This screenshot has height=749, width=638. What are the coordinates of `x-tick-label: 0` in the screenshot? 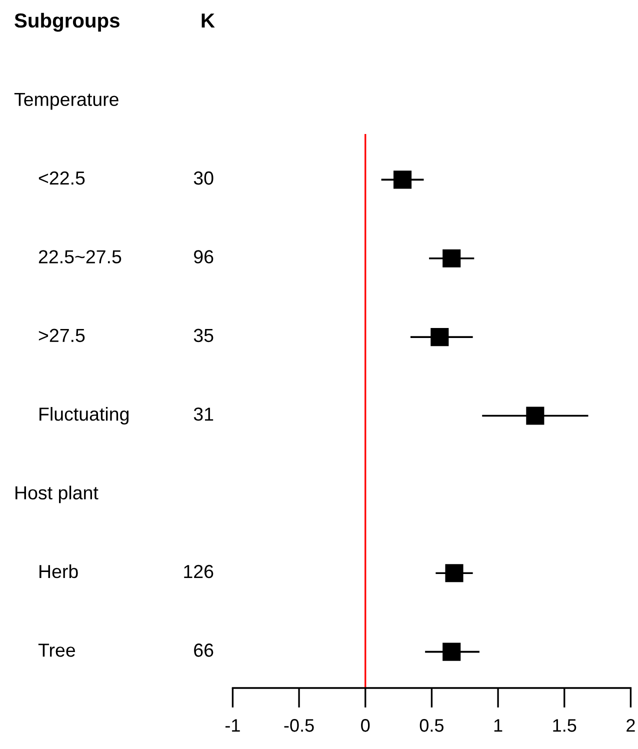 It's located at (365, 725).